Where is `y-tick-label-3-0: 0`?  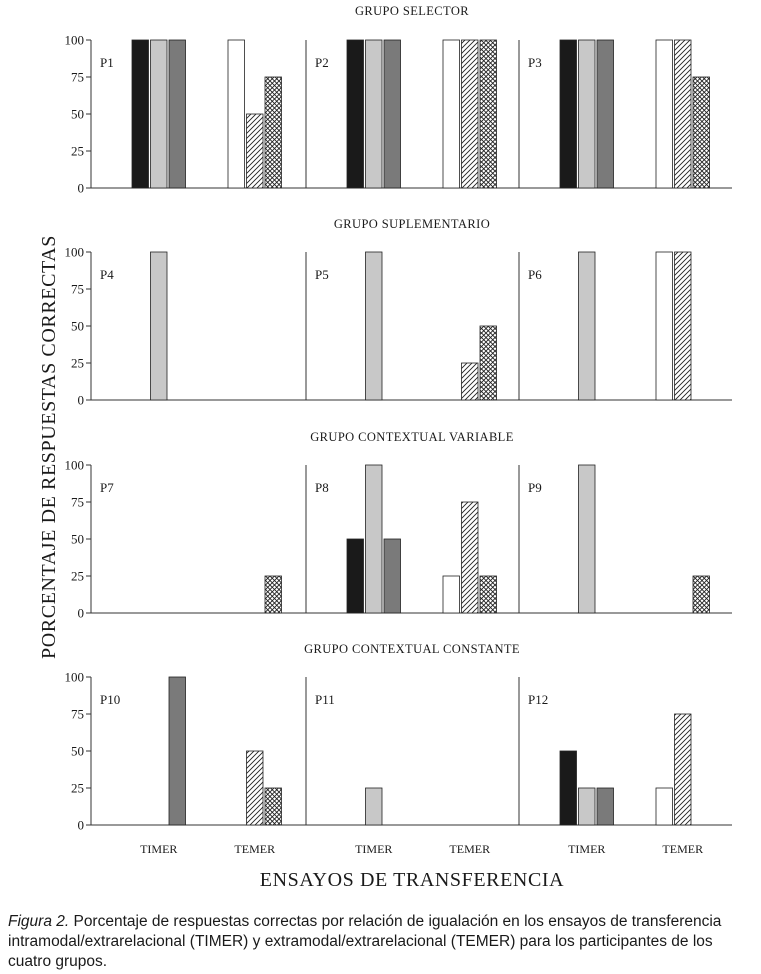 y-tick-label-3-0: 0 is located at coordinates (81, 613).